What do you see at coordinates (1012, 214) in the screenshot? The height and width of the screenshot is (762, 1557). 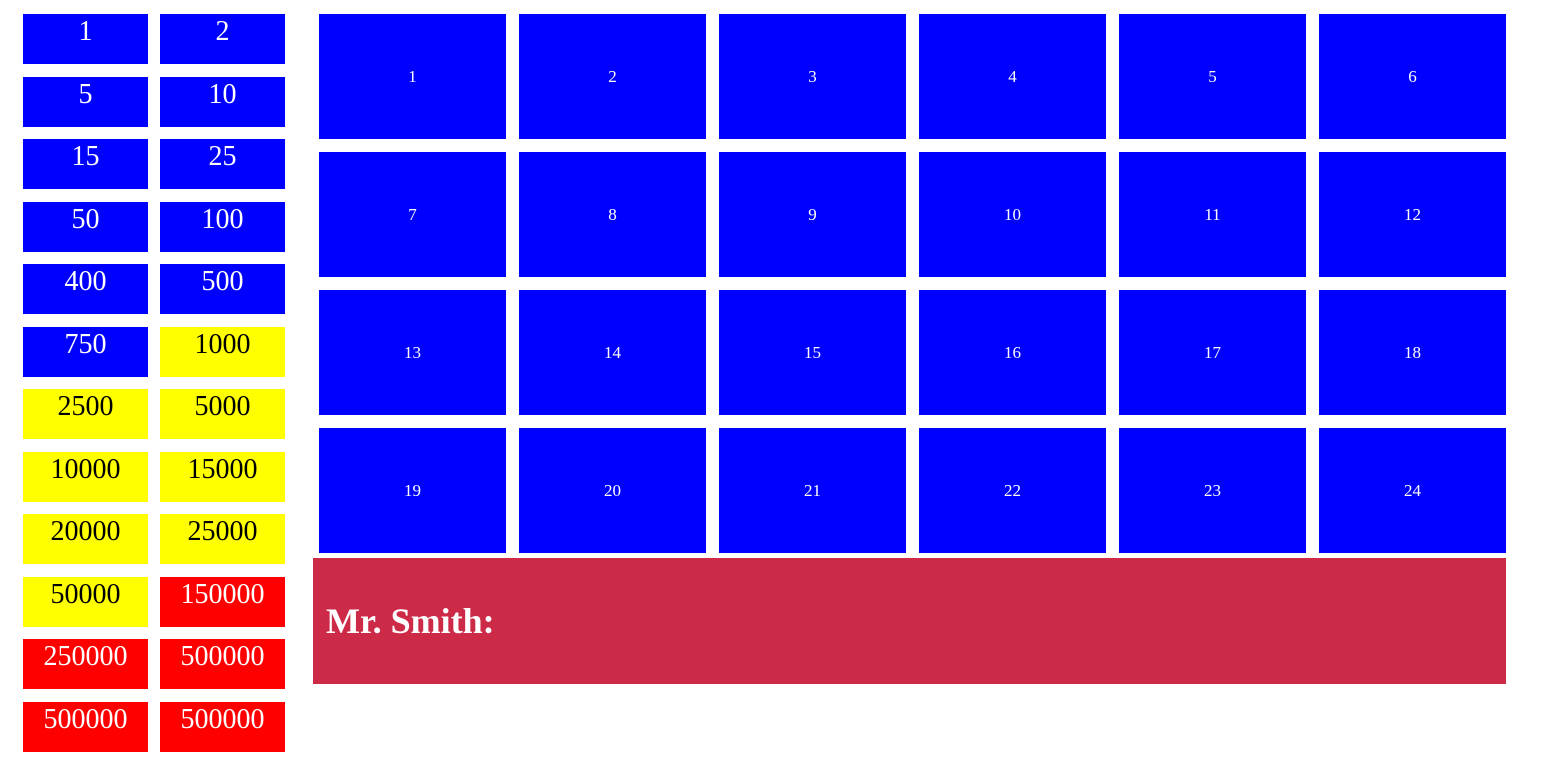 I see `briefcase-10: 10` at bounding box center [1012, 214].